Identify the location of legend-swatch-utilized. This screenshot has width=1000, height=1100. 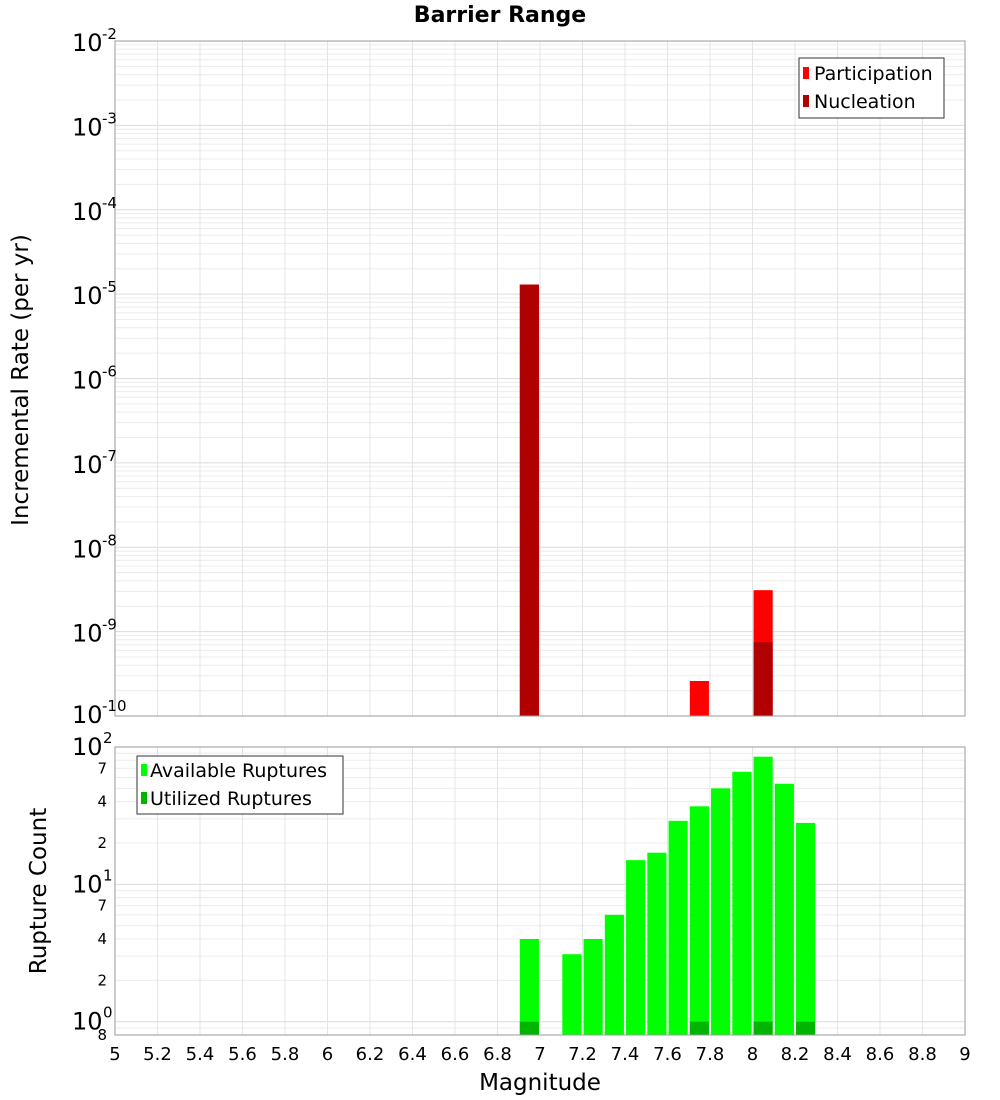
(144, 798).